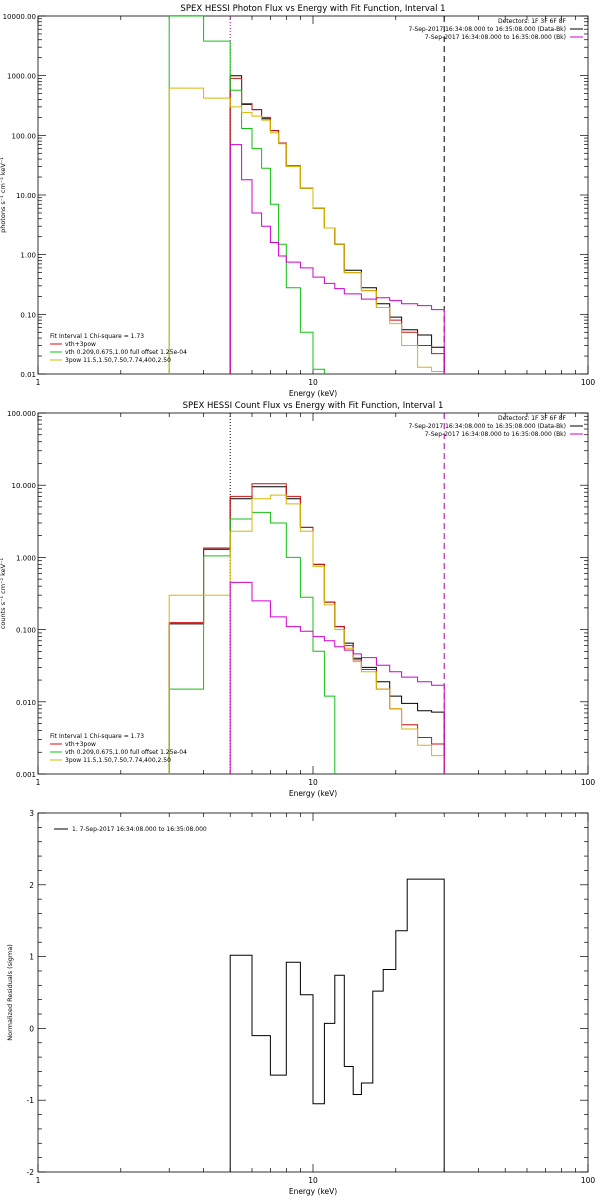 Image resolution: width=600 pixels, height=1200 pixels. What do you see at coordinates (19, 17) in the screenshot?
I see `y-tick-label: 10000.00` at bounding box center [19, 17].